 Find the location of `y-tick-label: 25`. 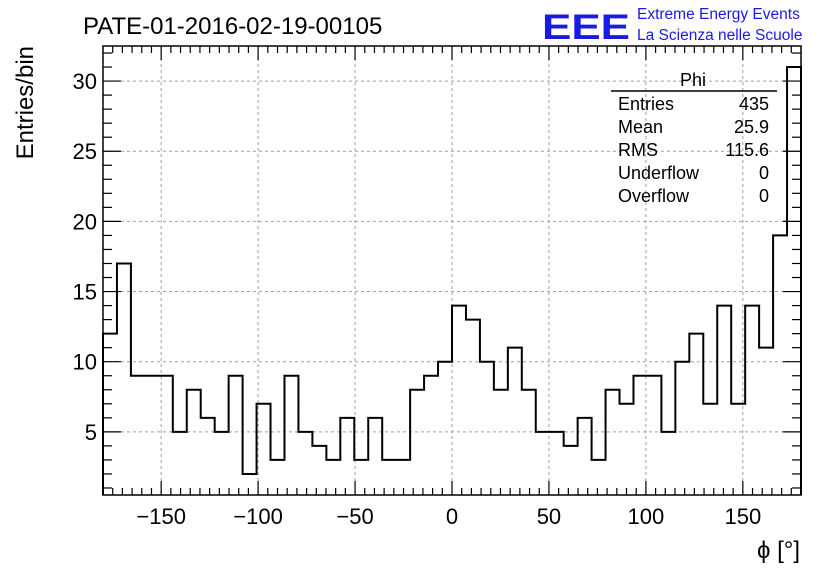

y-tick-label: 25 is located at coordinates (85, 151).